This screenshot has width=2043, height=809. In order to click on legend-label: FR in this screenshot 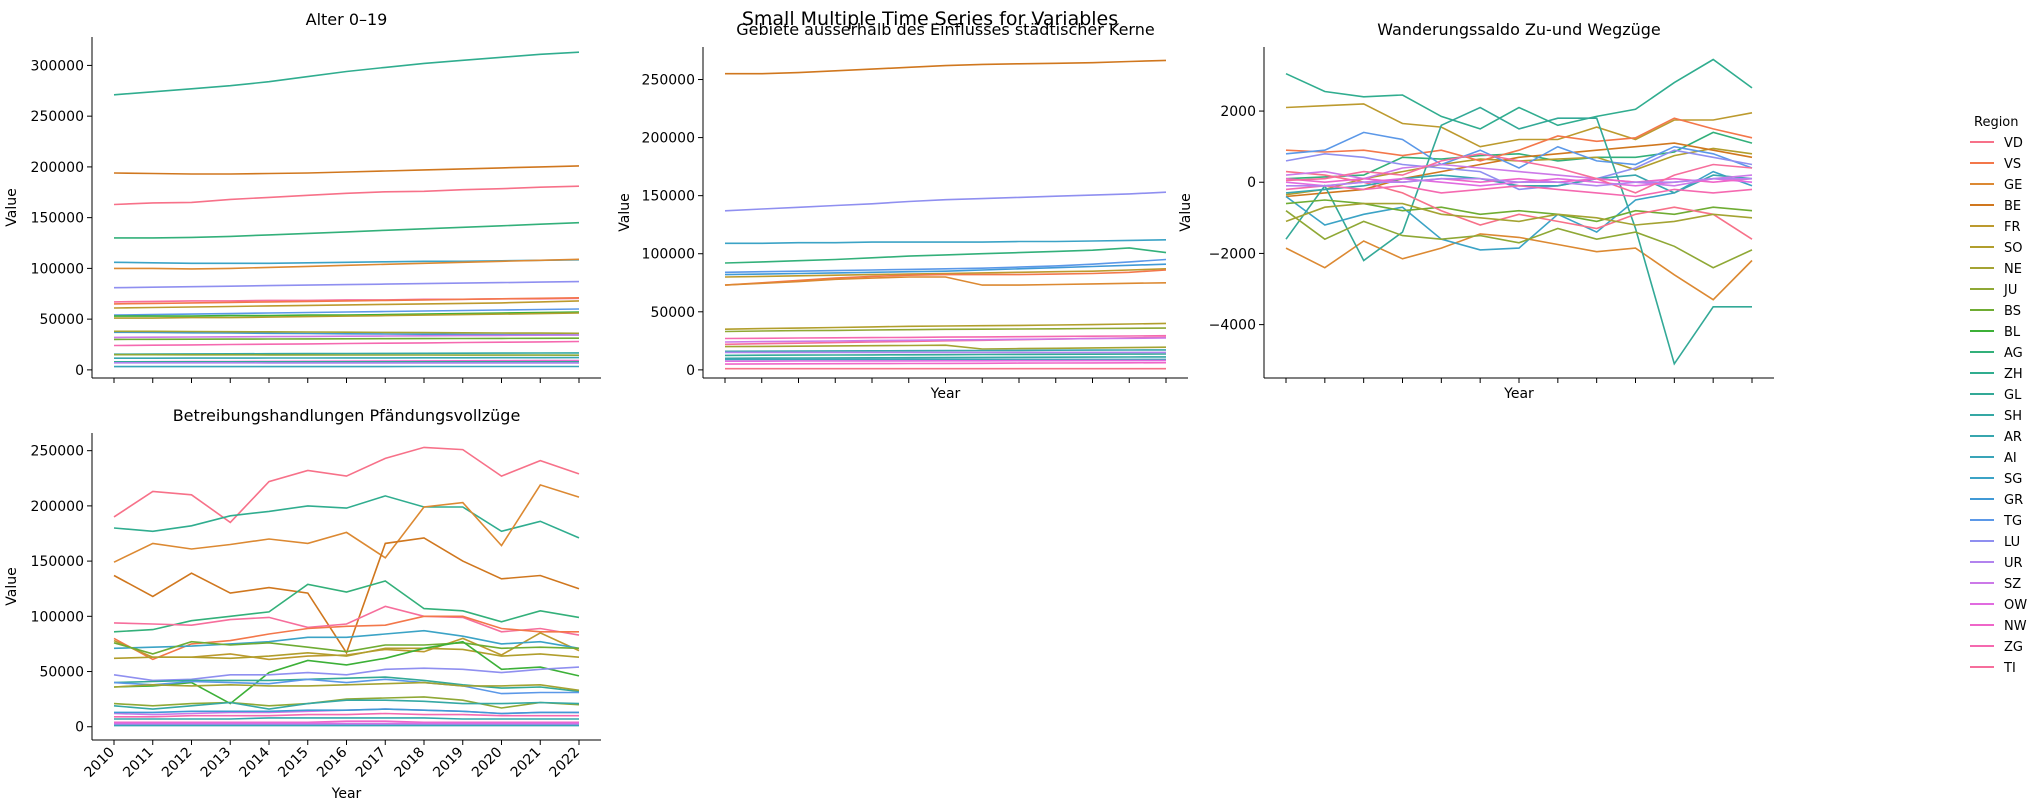, I will do `click(2012, 227)`.